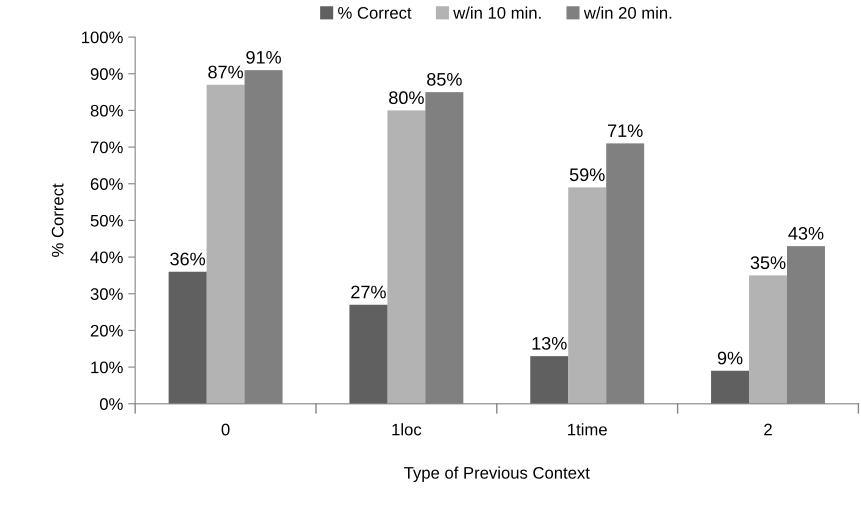  Describe the element at coordinates (226, 430) in the screenshot. I see `x-tick-label: 0` at that location.